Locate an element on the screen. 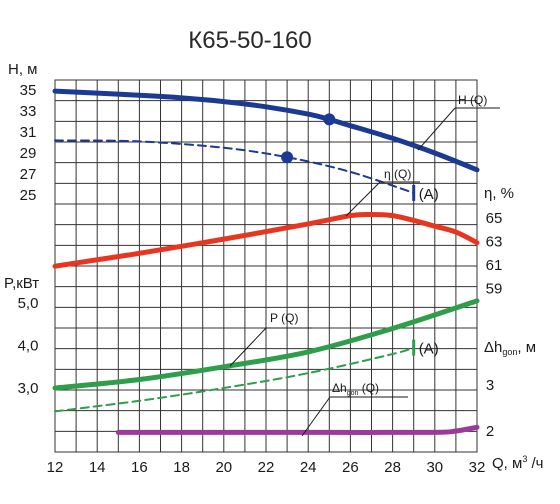  h-tick-label: 35 is located at coordinates (28, 90).